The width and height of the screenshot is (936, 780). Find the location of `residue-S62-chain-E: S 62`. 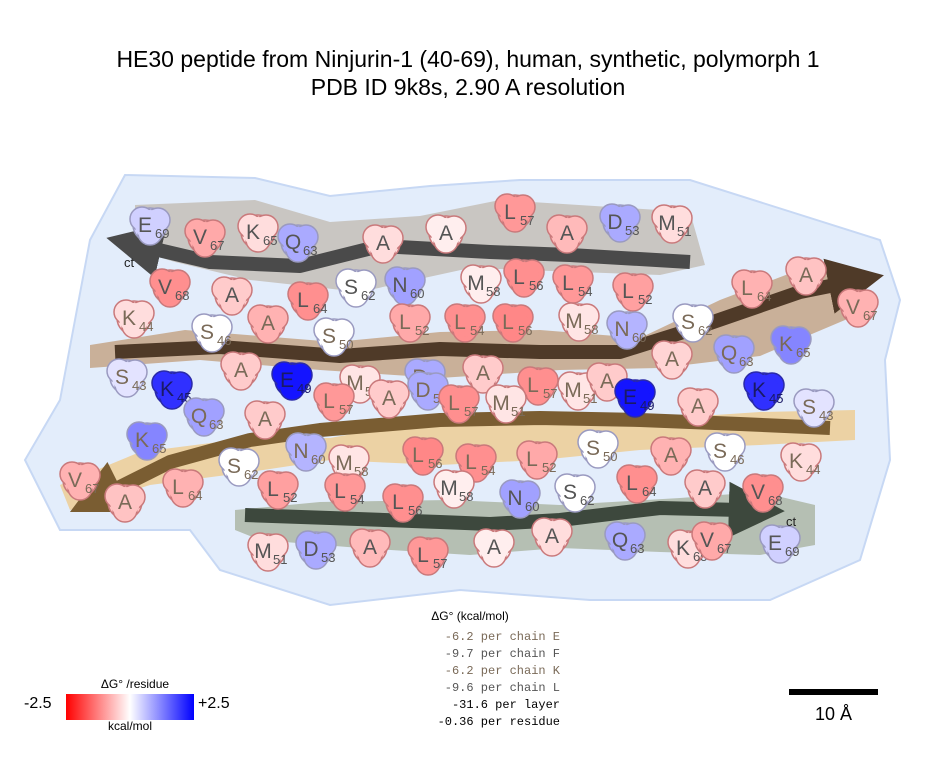

residue-S62-chain-E: S 62 is located at coordinates (356, 288).